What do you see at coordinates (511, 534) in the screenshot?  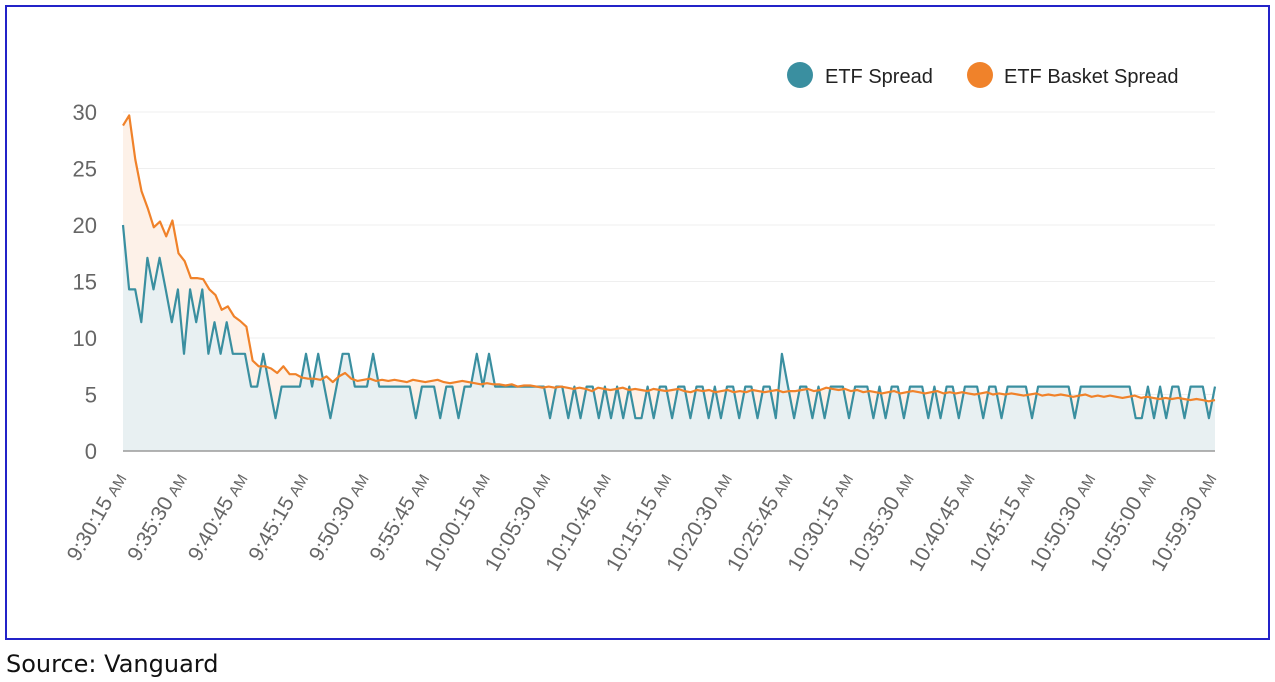 I see `x-tick-time: 10:05:30` at bounding box center [511, 534].